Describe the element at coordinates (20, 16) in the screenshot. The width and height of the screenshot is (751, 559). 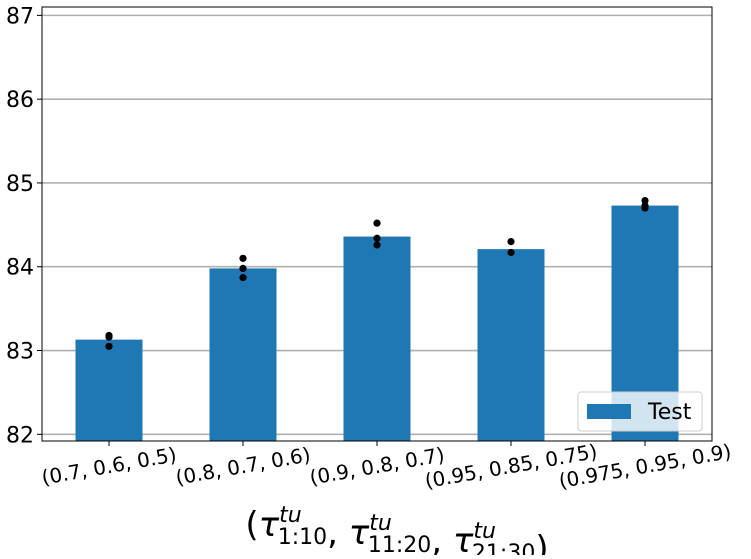
I see `y-tick-label: 87` at that location.